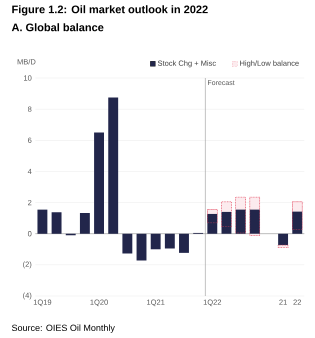  What do you see at coordinates (58, 27) in the screenshot?
I see `chart-subtitle: A. Global balance` at bounding box center [58, 27].